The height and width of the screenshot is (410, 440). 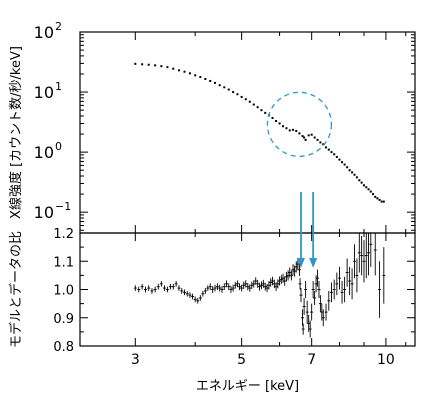 What do you see at coordinates (58, 26) in the screenshot?
I see `y-tick-exponent: 2` at bounding box center [58, 26].